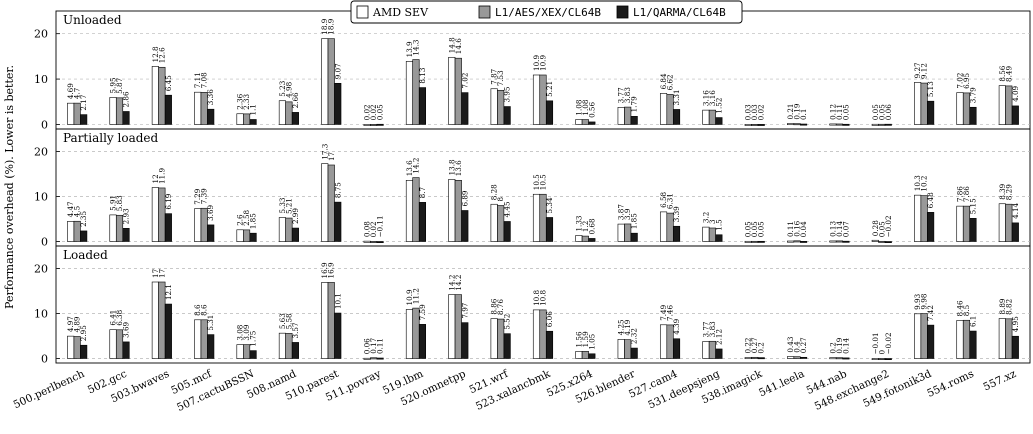 The image size is (1033, 434). Describe the element at coordinates (111, 138) in the screenshot. I see `panel-title: Partially loaded` at that location.